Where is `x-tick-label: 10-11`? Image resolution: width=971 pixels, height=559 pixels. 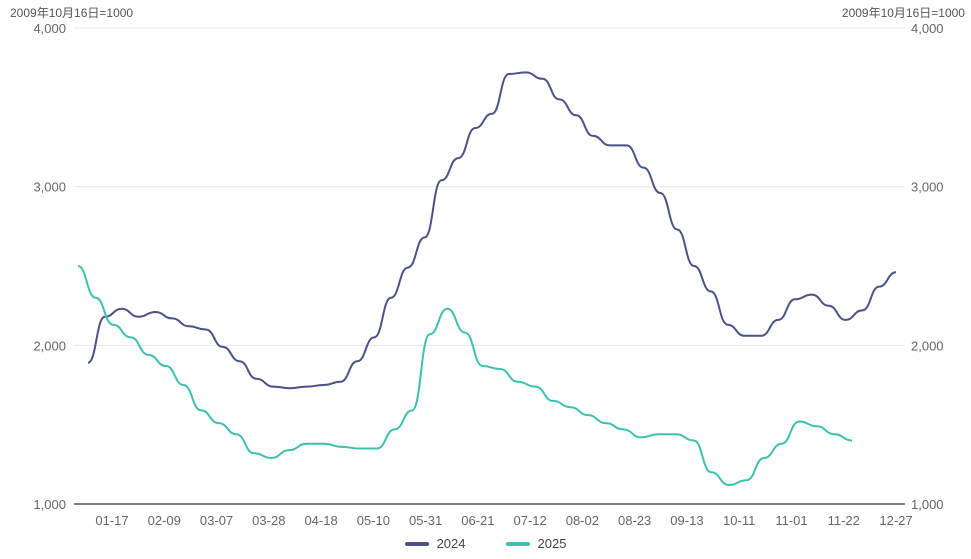 x-tick-label: 10-11 is located at coordinates (739, 520).